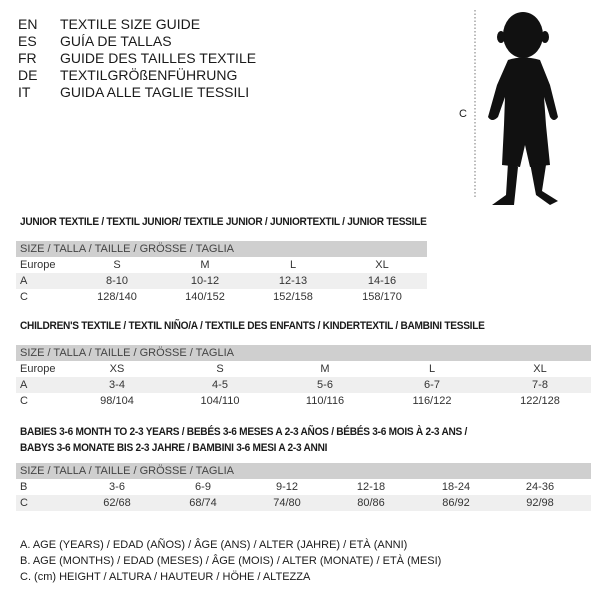 The width and height of the screenshot is (600, 600). Describe the element at coordinates (325, 385) in the screenshot. I see `cell: 5-6` at that location.